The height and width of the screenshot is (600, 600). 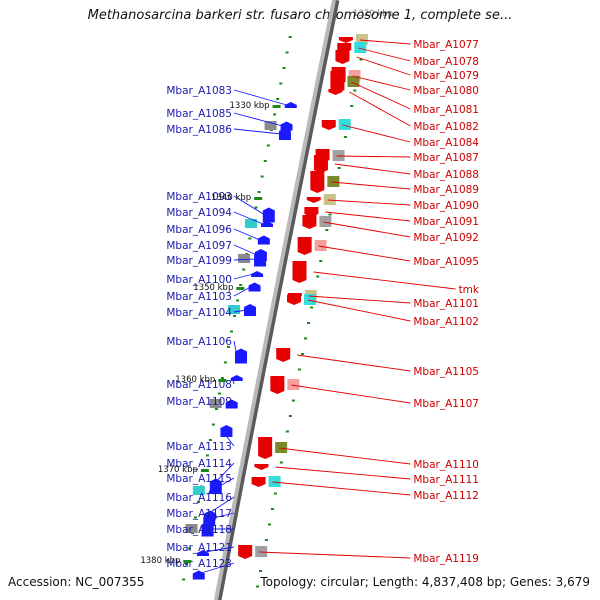 I want to click on gene-label-forward: Mbar_A1123, so click(x=199, y=564).